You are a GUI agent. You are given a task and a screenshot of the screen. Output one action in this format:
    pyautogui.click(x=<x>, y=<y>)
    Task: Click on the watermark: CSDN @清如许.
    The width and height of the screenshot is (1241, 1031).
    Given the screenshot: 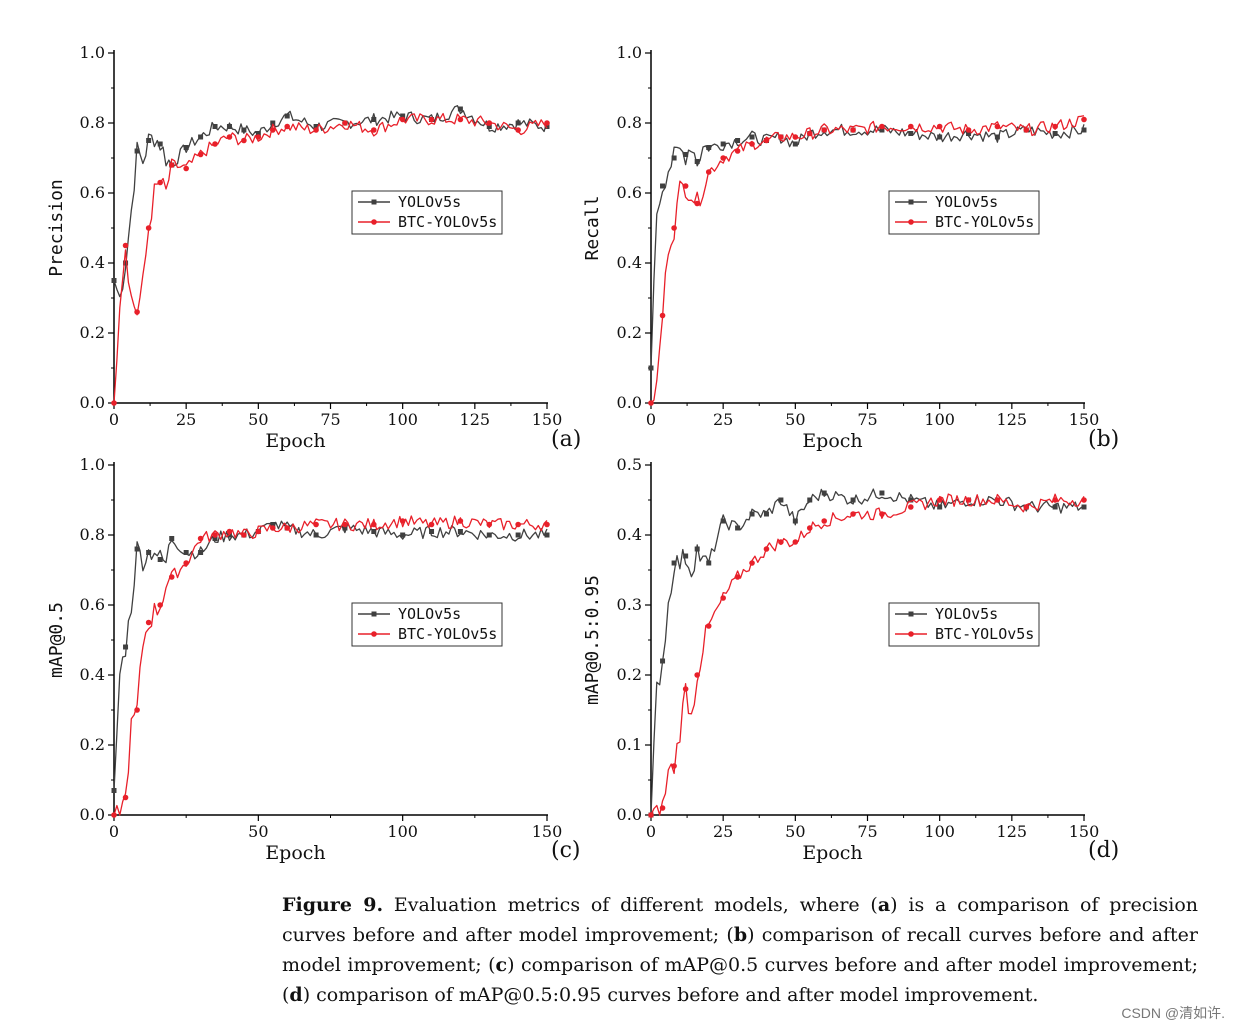 What is the action you would take?
    pyautogui.click(x=1173, y=1013)
    